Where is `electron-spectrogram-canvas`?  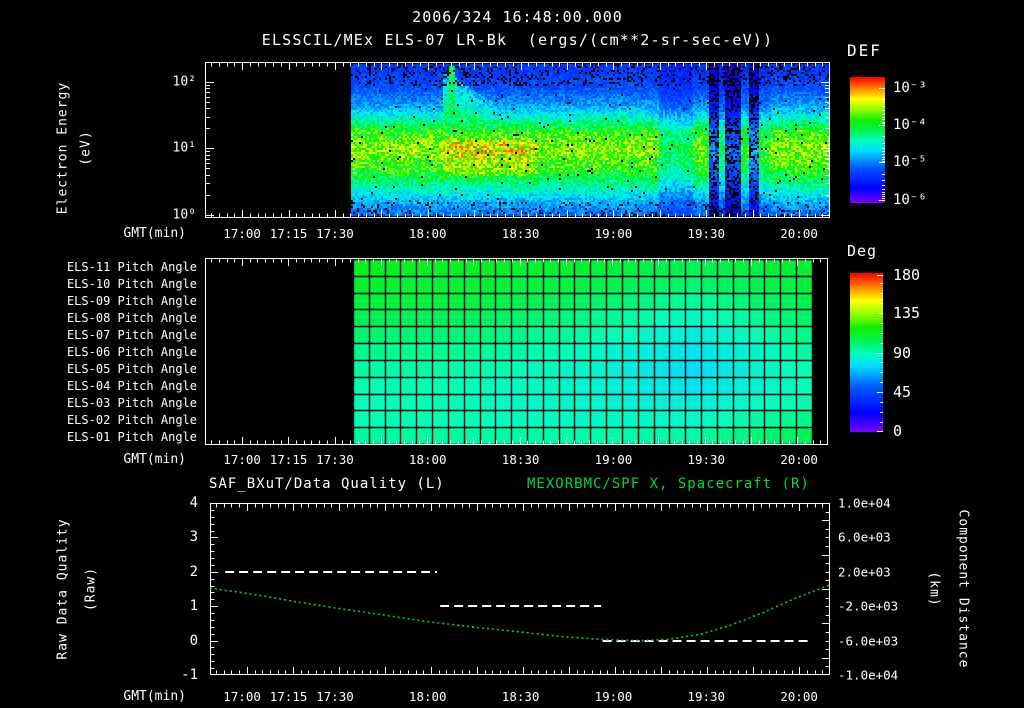 electron-spectrogram-canvas is located at coordinates (517, 140).